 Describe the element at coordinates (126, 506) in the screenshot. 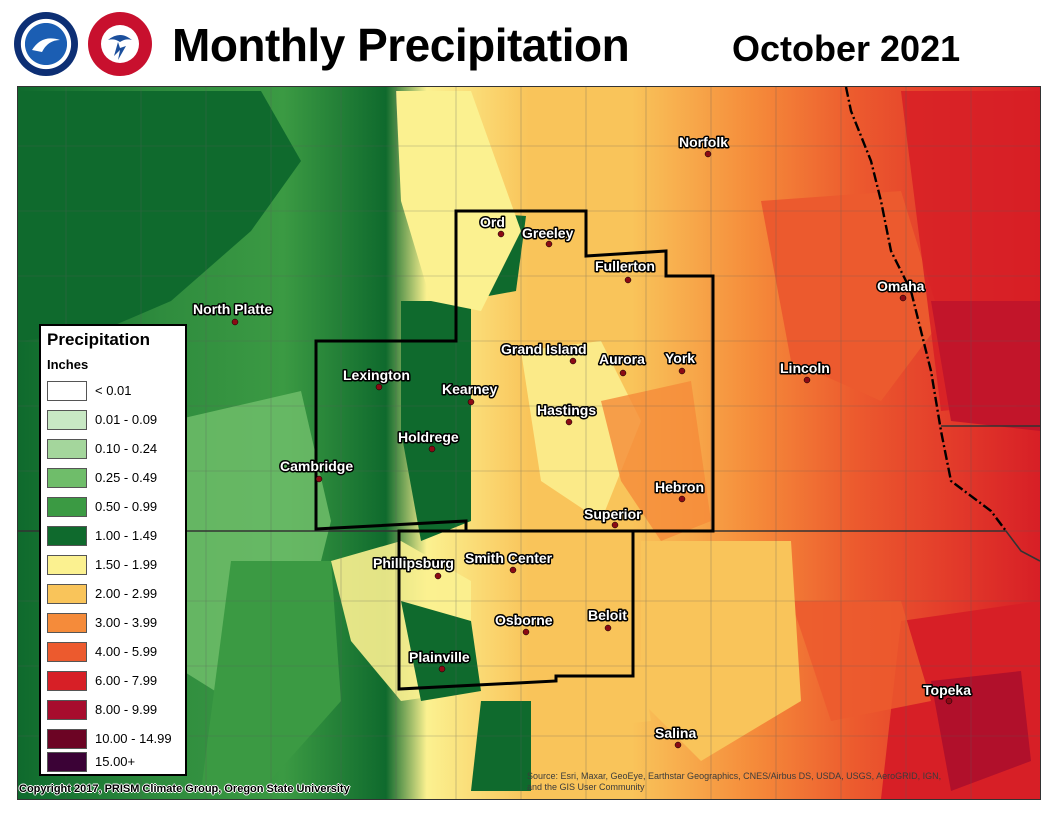

I see `legend-label: 0.50 - 0.99` at that location.